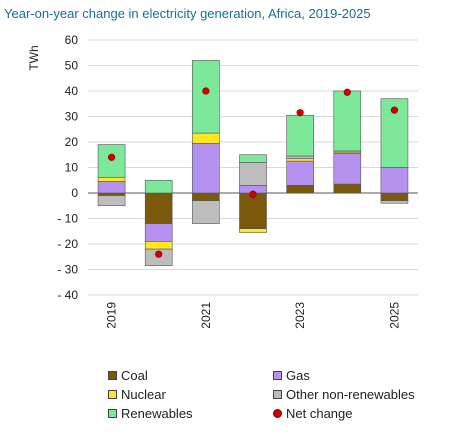  What do you see at coordinates (67, 270) in the screenshot?
I see `y-tick-label: - 30` at bounding box center [67, 270].